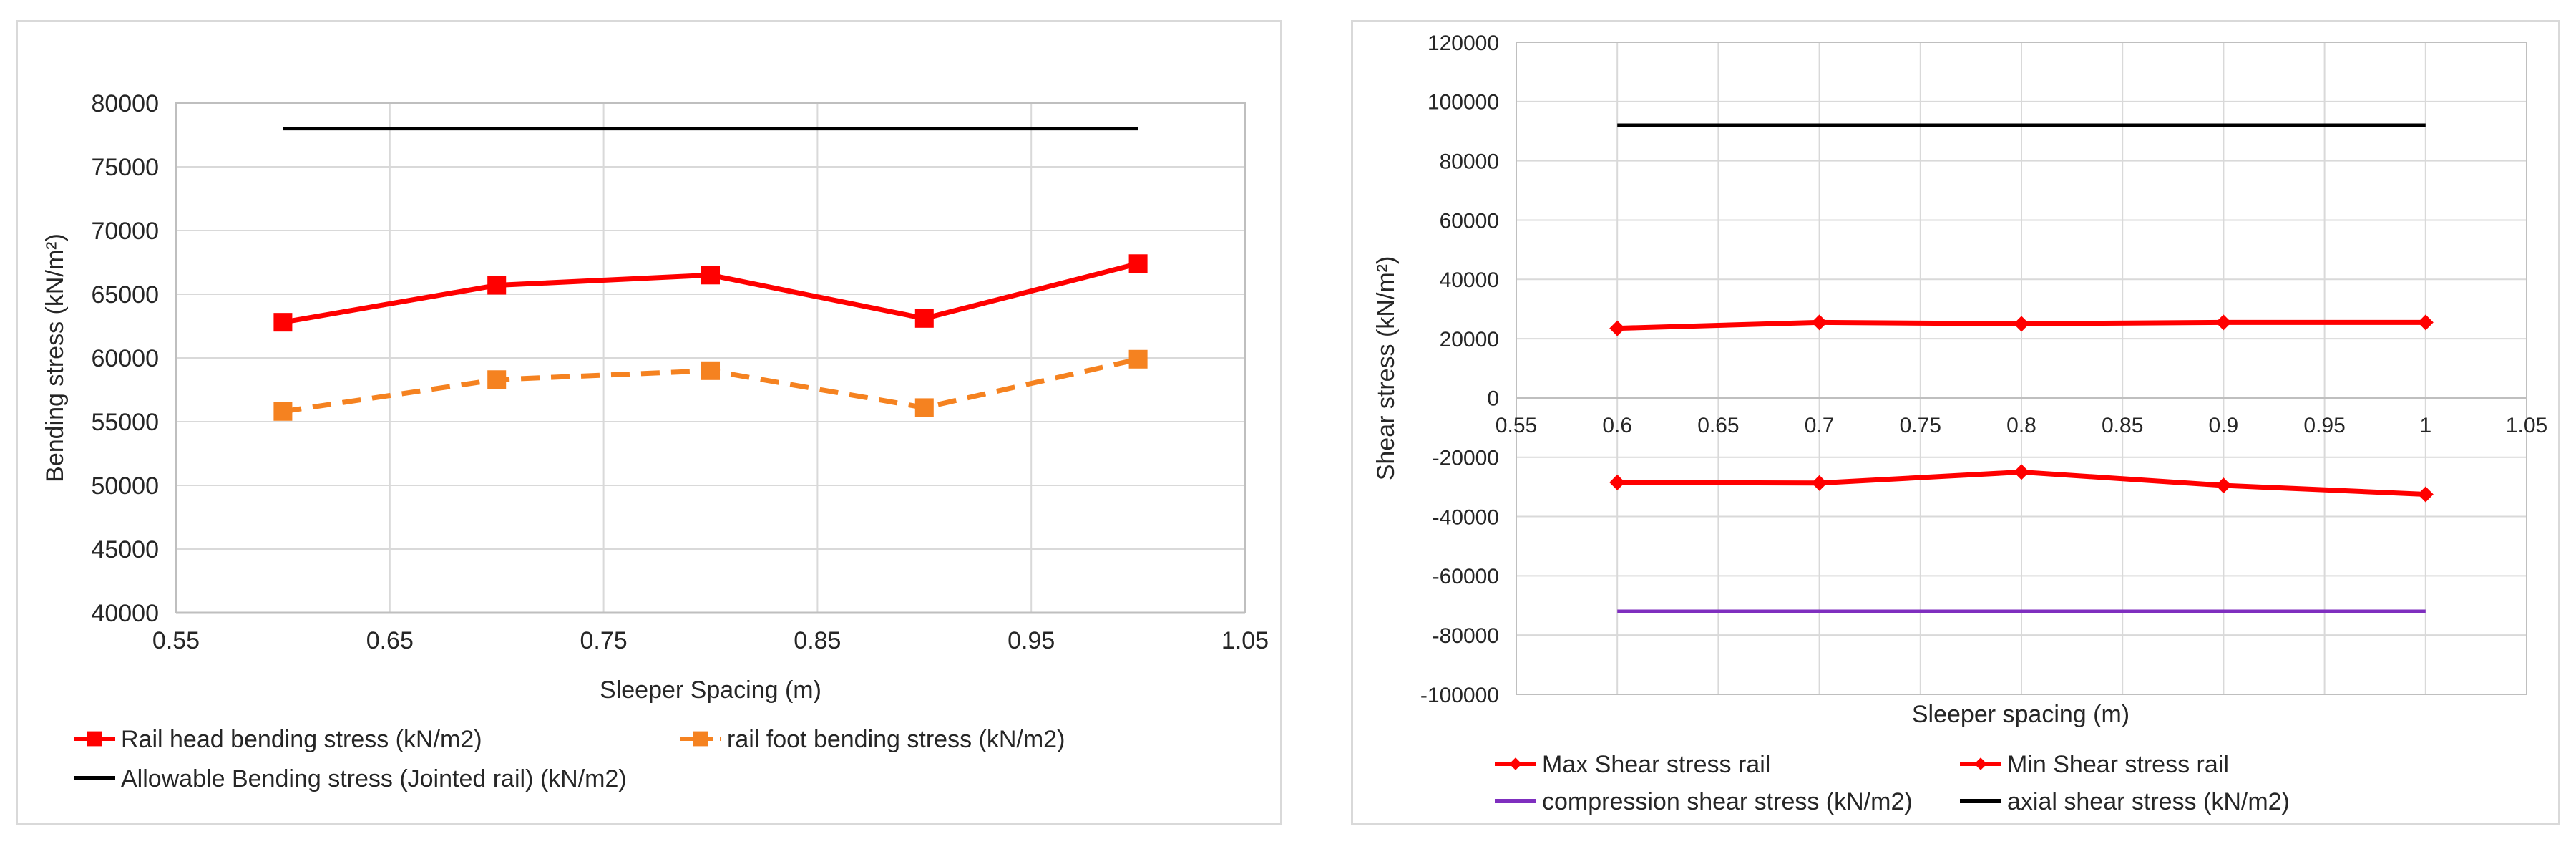  What do you see at coordinates (125, 486) in the screenshot?
I see `y-tick-label: 50000` at bounding box center [125, 486].